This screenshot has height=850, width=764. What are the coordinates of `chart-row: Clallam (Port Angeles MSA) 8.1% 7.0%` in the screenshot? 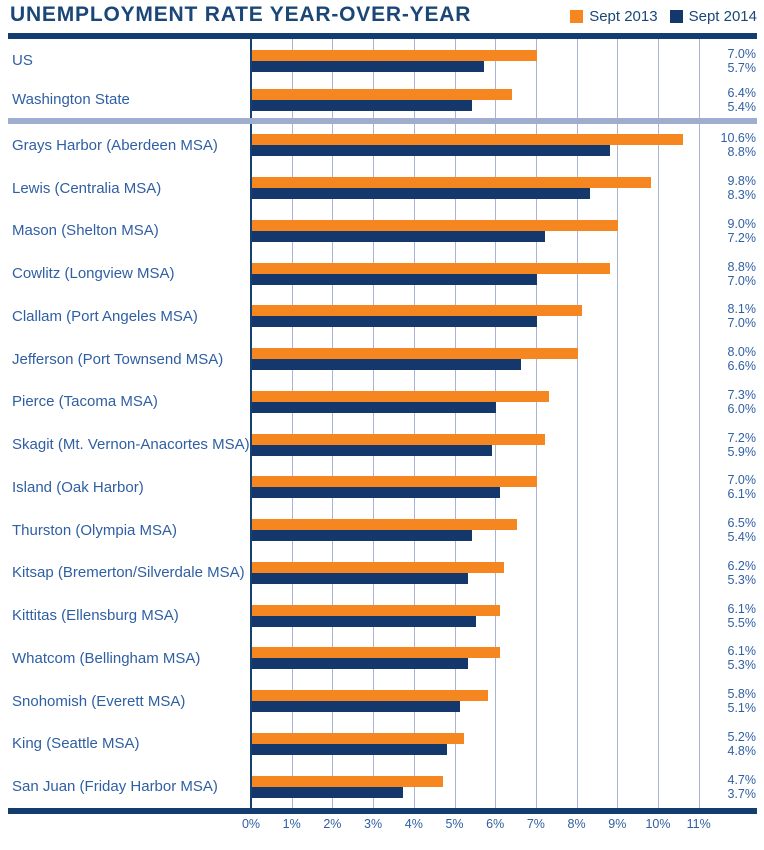 It's located at (382, 316).